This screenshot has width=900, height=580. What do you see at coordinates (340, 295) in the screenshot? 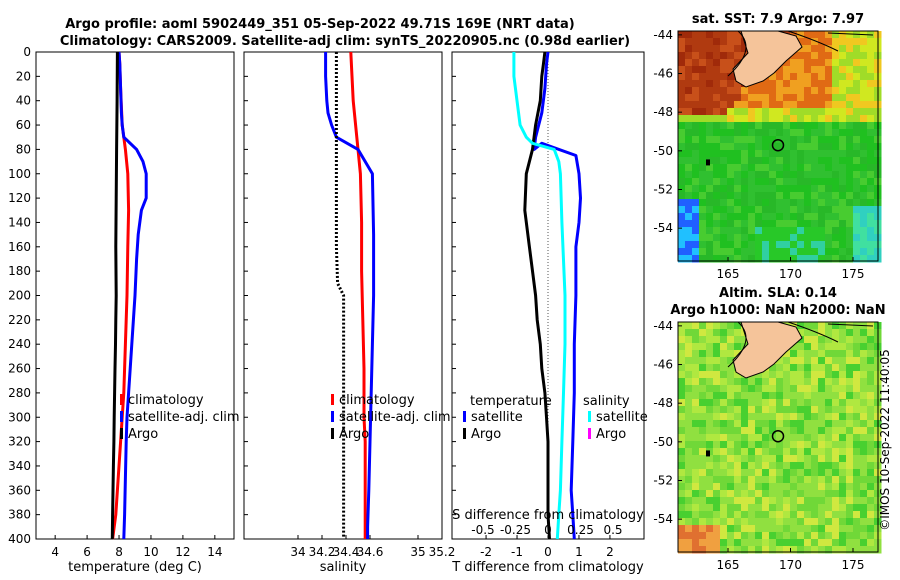
I see `salinity-line-argo` at bounding box center [340, 295].